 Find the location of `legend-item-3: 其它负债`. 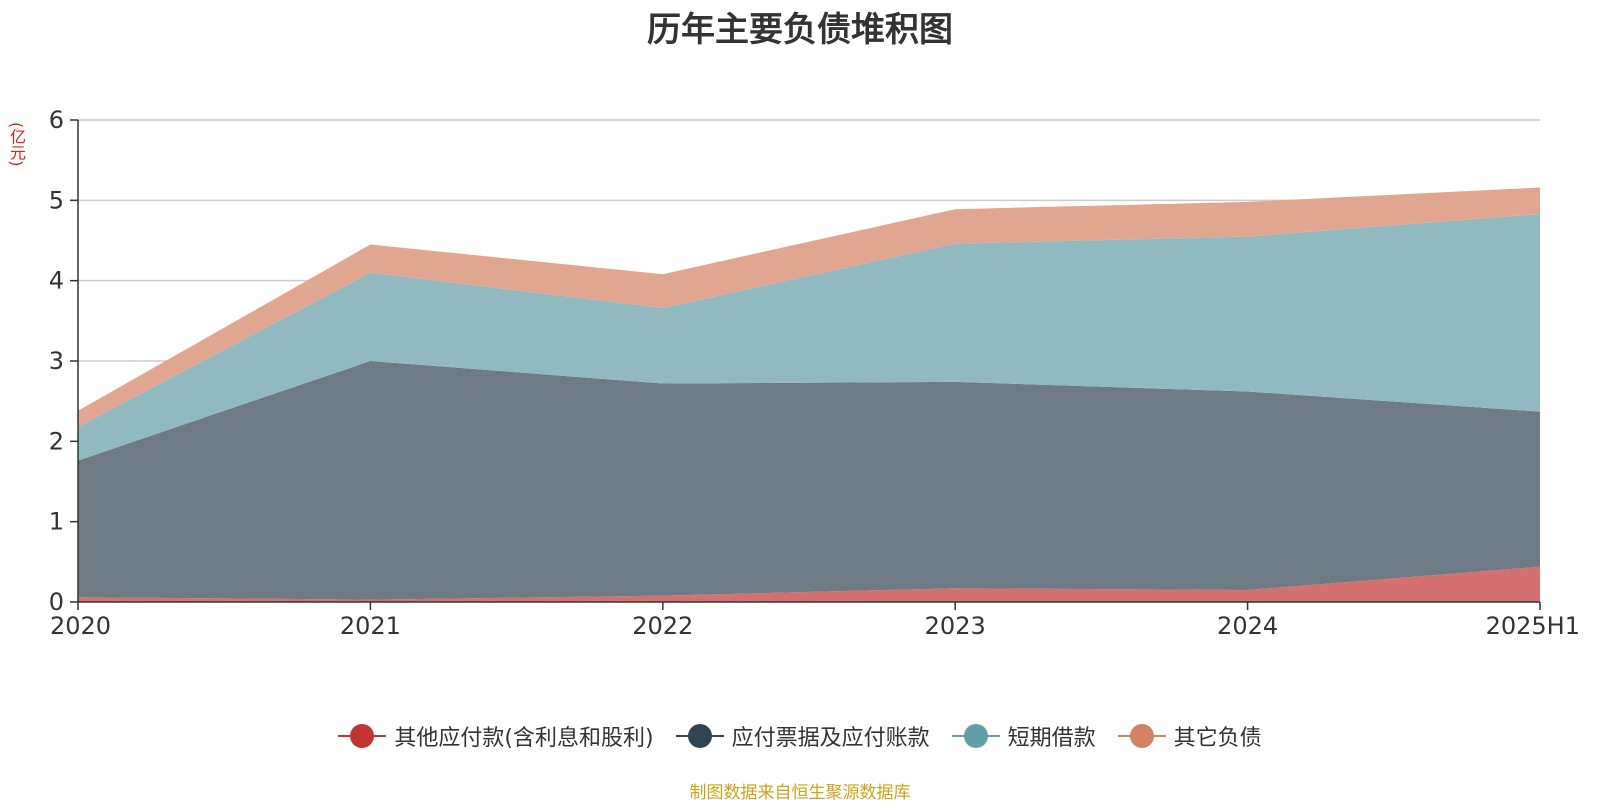

legend-item-3: 其它负债 is located at coordinates (1189, 736).